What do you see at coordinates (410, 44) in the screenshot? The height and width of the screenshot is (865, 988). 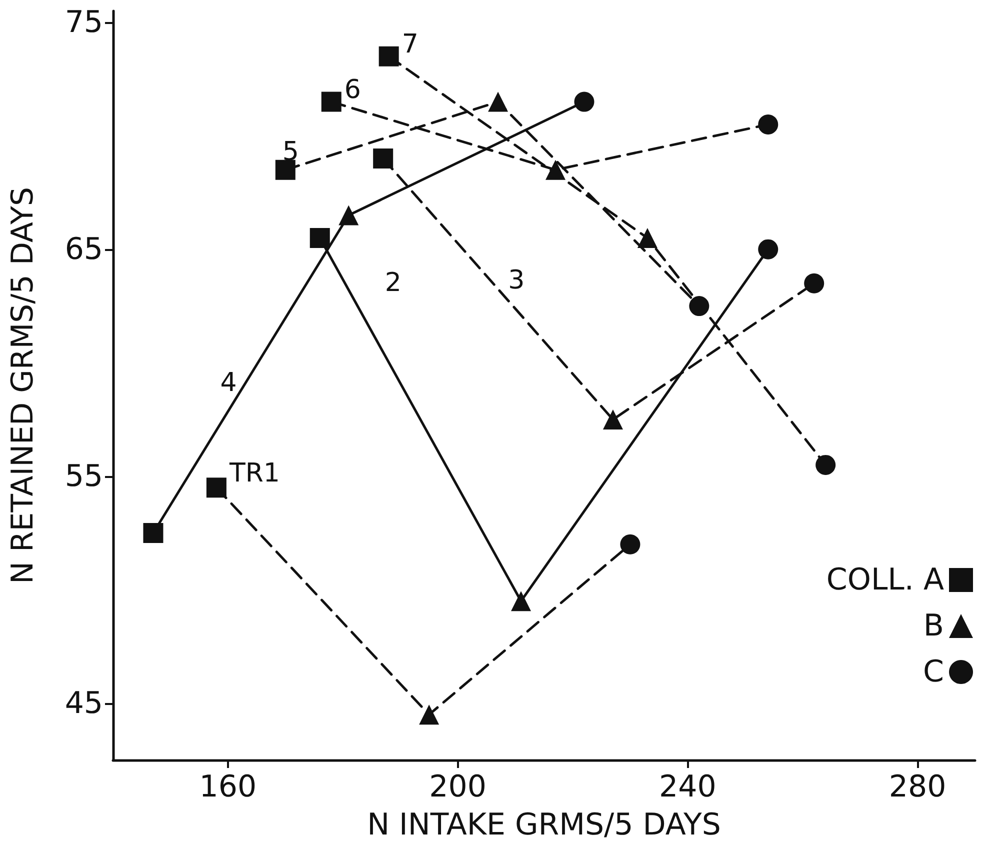 I see `series-label: 7` at bounding box center [410, 44].